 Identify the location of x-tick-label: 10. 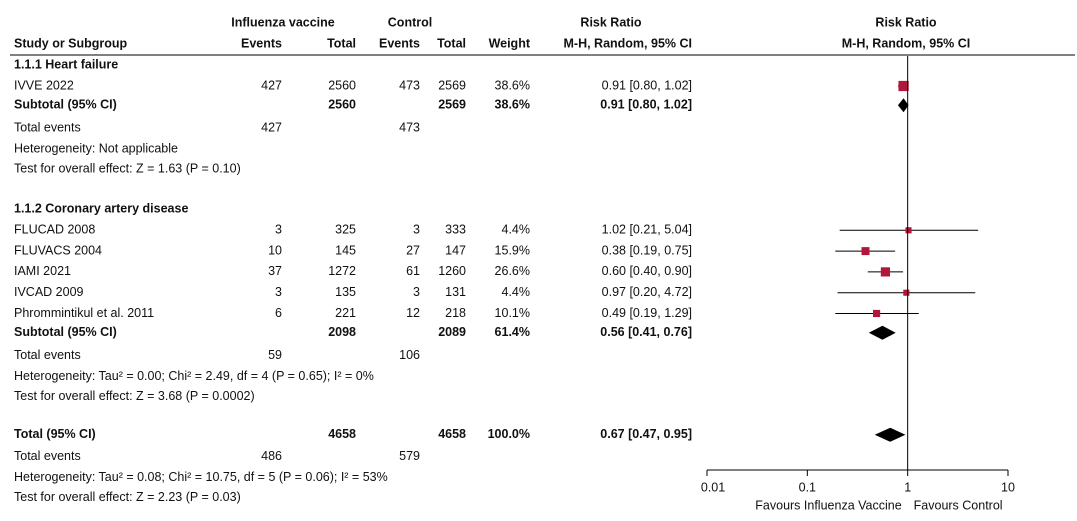
(1008, 487).